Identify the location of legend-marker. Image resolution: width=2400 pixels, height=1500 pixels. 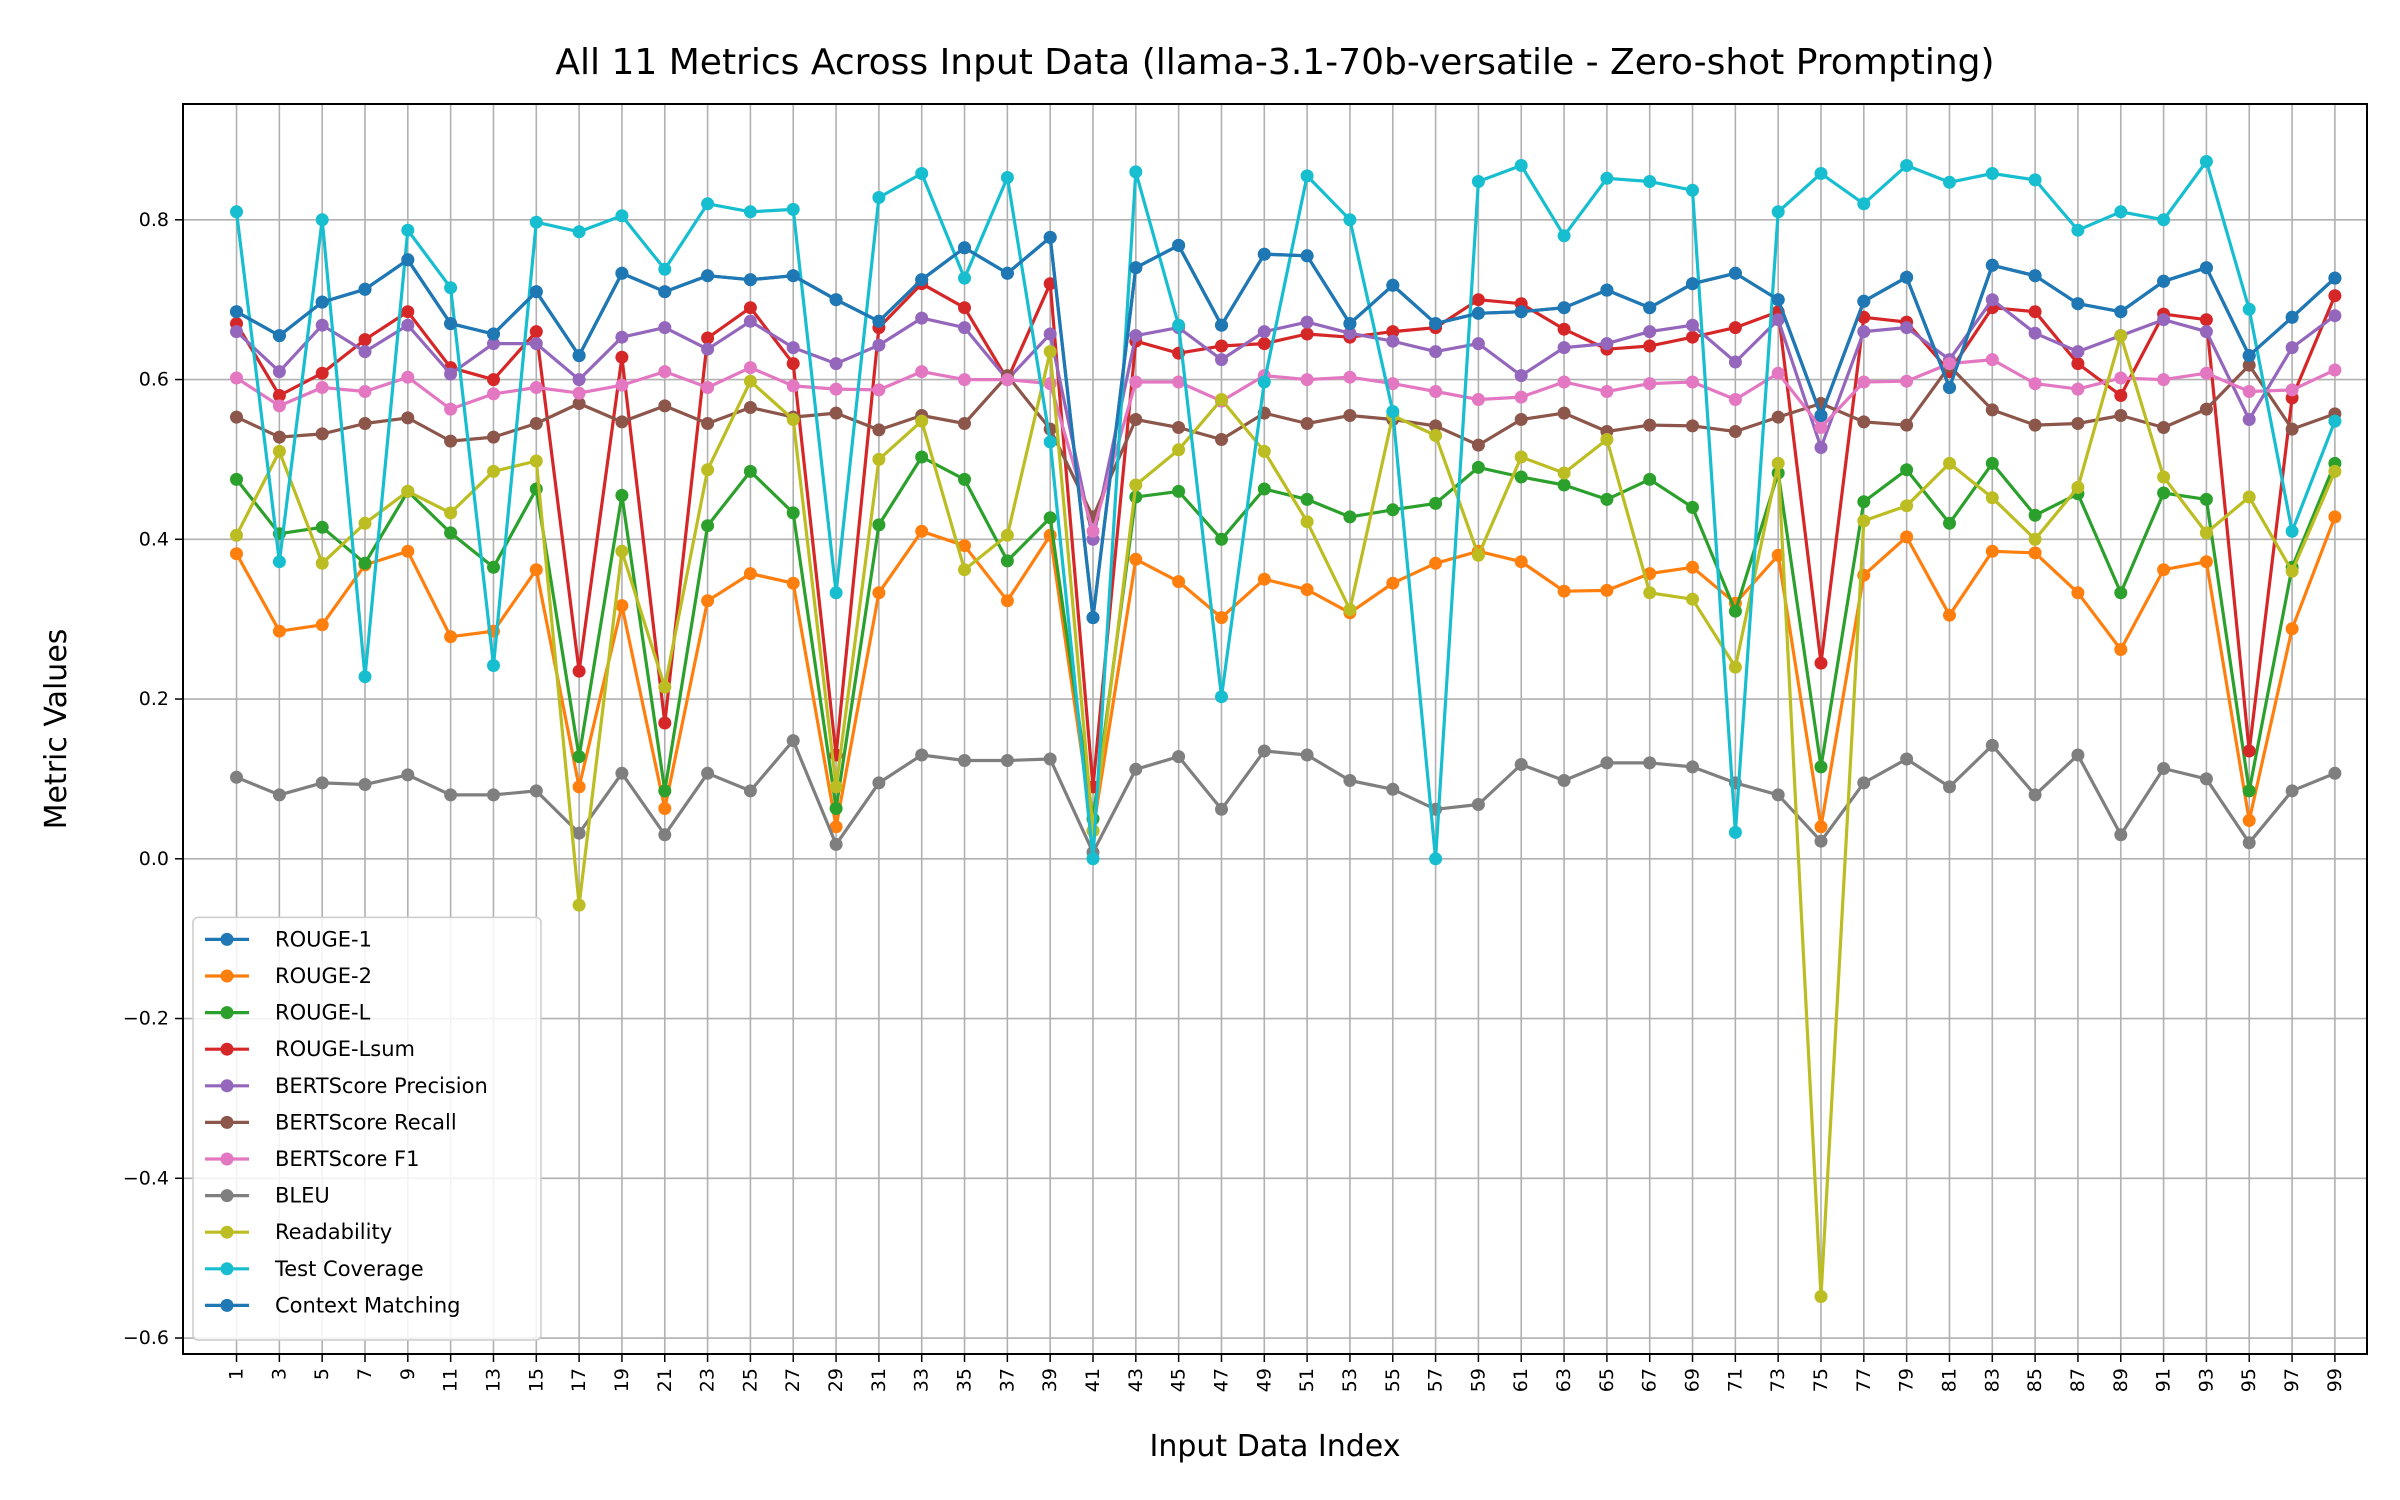
(227, 1305).